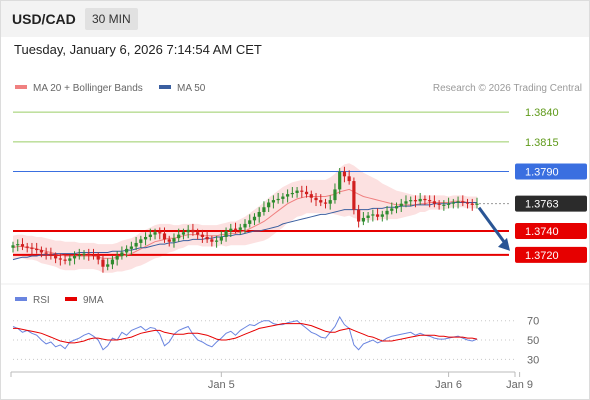 The width and height of the screenshot is (590, 400). I want to click on forecast-arrow-line, so click(493, 226).